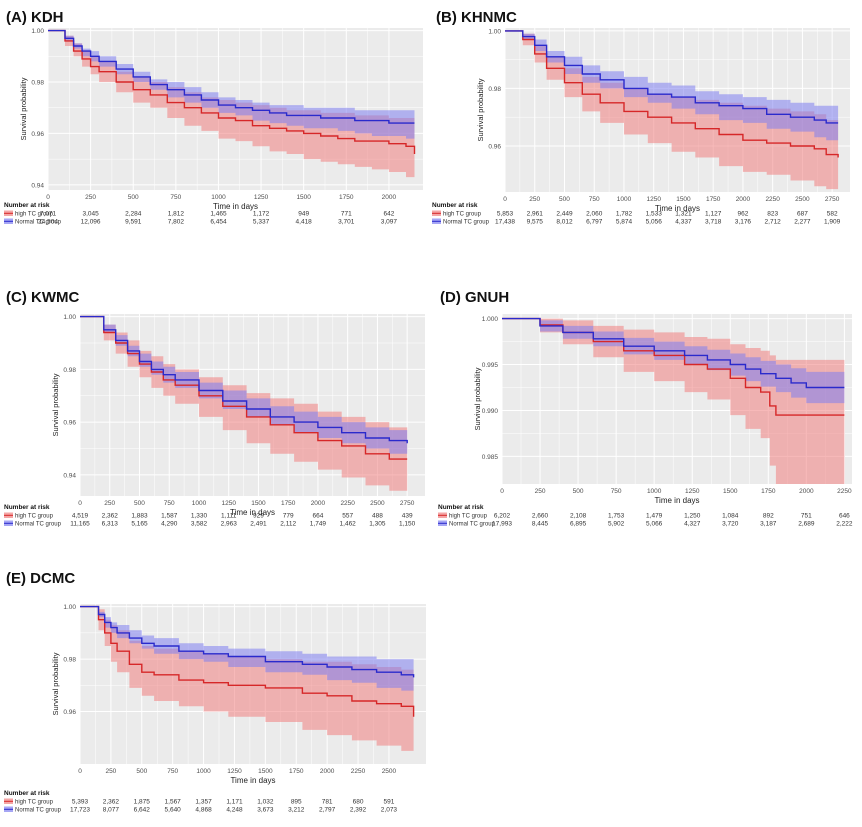  I want to click on risk-count-high: 895, so click(296, 802).